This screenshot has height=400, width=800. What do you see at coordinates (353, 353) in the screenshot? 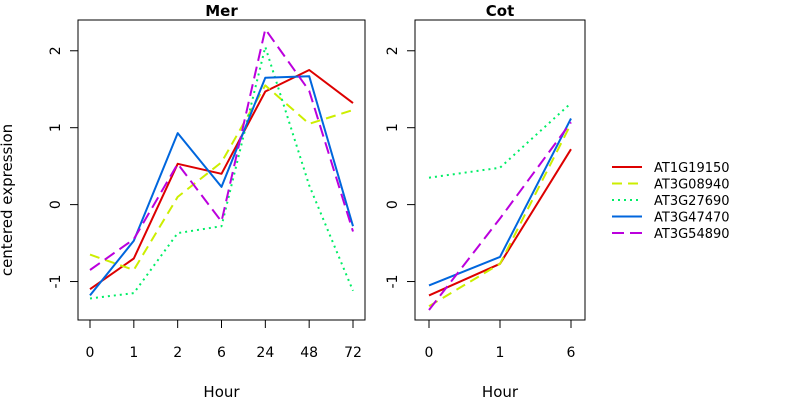
I see `x-tick-label: 72` at bounding box center [353, 353].